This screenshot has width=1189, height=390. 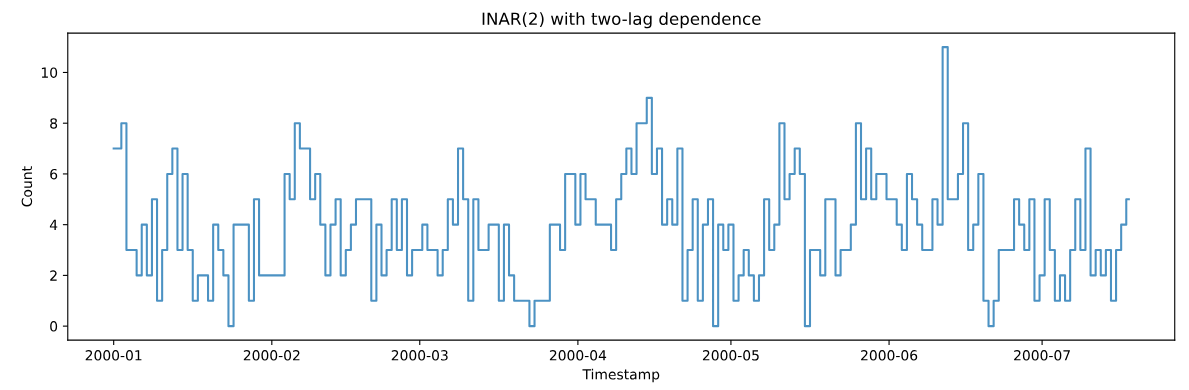 I want to click on chart-title: INAR(2) with two-lag dependence, so click(x=621, y=20).